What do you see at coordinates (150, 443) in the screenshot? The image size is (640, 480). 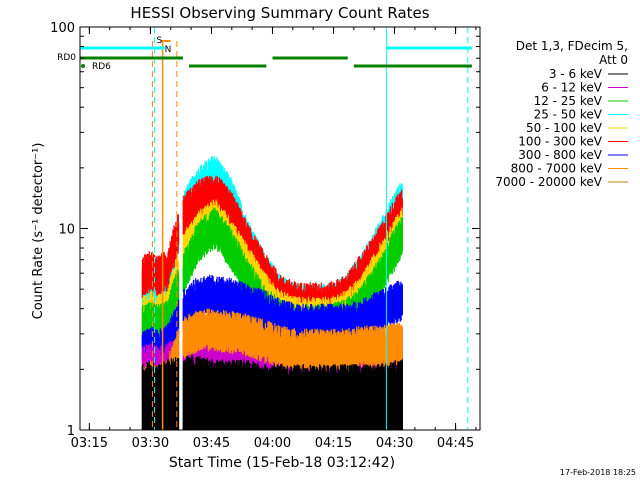 I see `x-tick-label: 03:30` at bounding box center [150, 443].